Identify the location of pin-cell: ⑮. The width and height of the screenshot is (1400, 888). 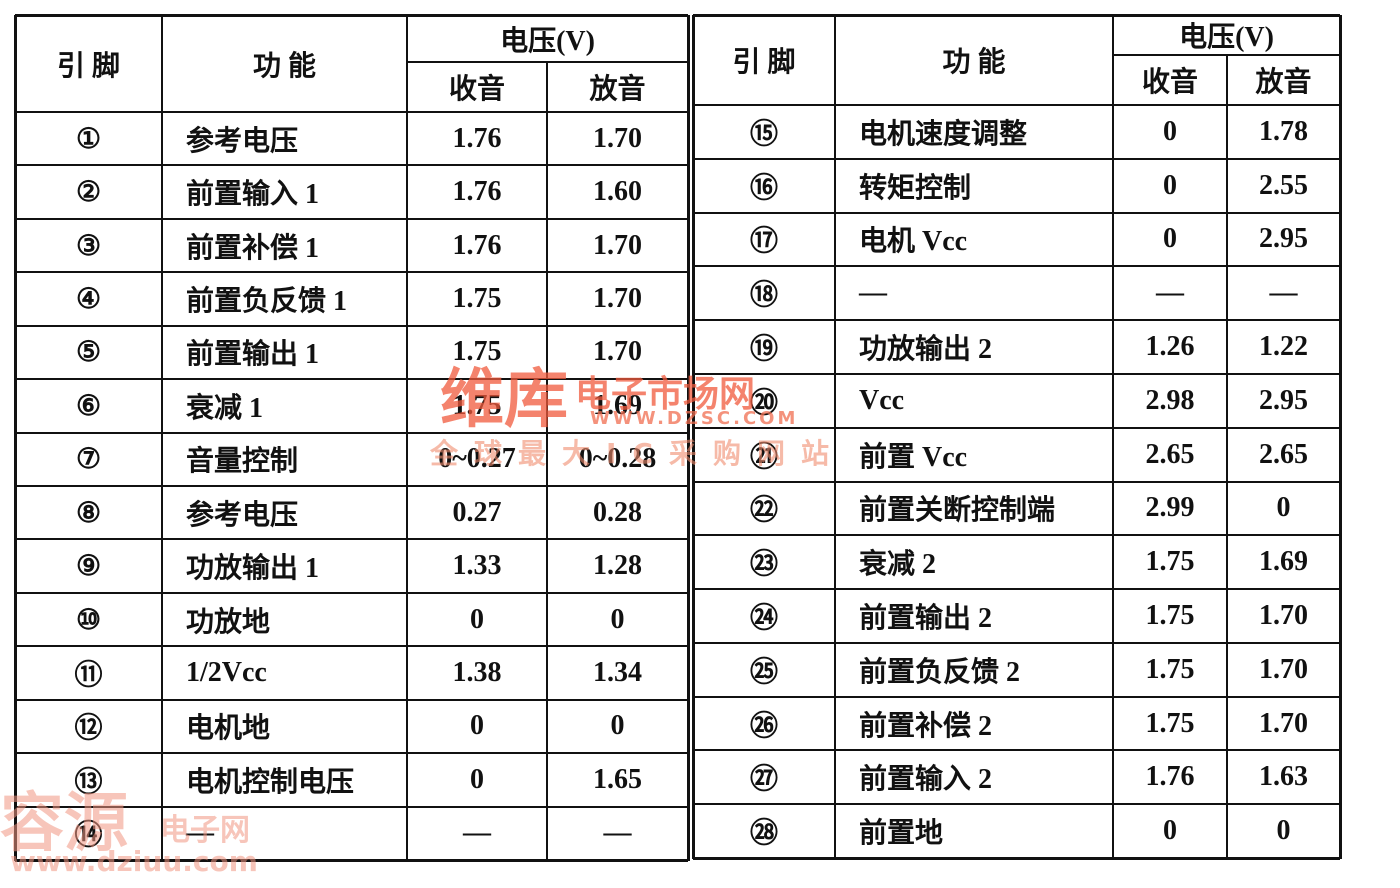
(763, 134).